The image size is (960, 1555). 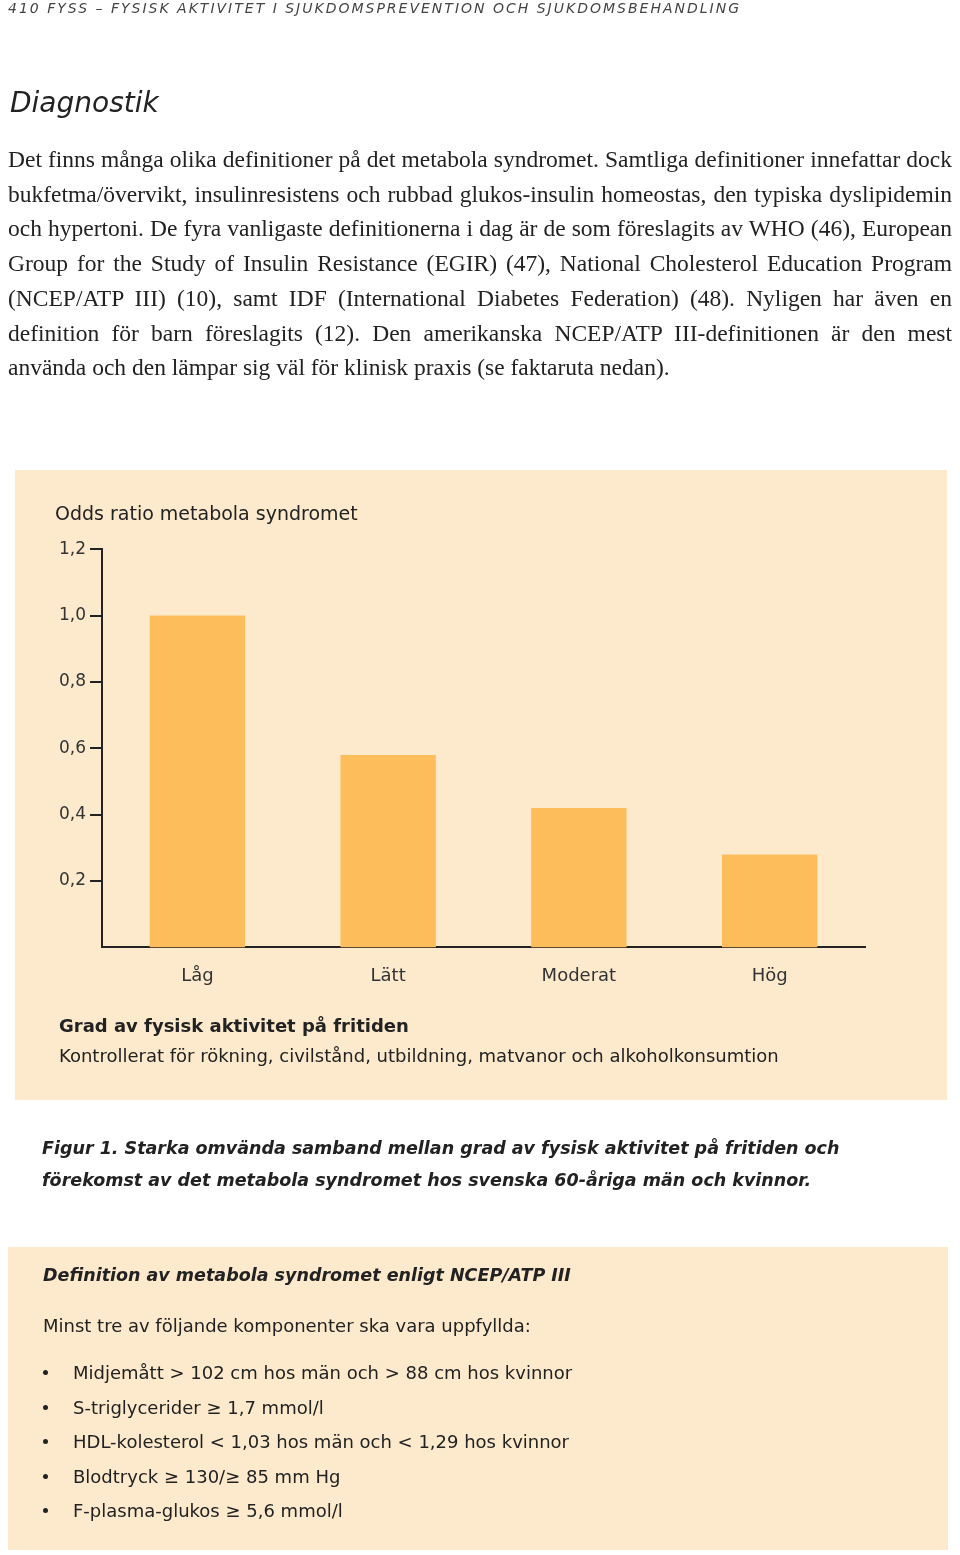 What do you see at coordinates (197, 974) in the screenshot?
I see `x-tick-label: Låg` at bounding box center [197, 974].